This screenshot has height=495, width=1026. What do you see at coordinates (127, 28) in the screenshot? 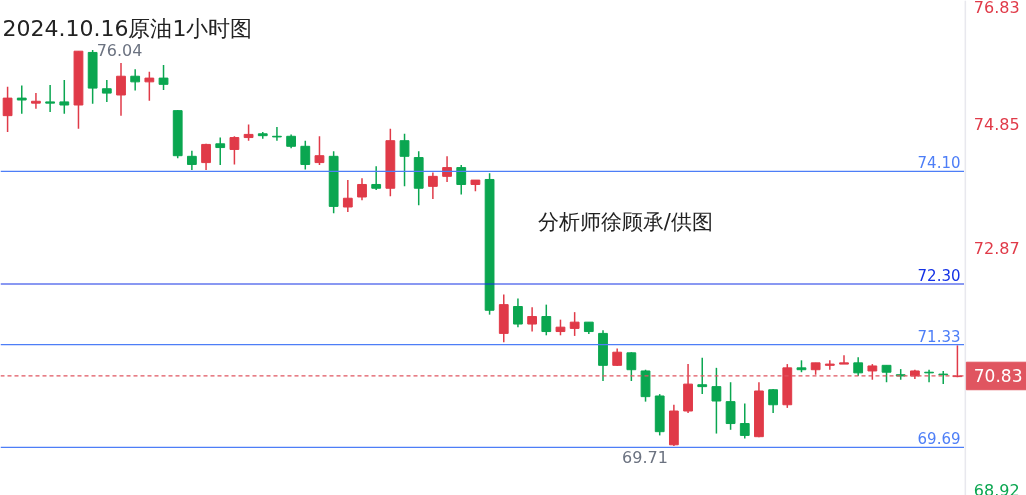
I see `text: 2024.10.16原油1小时图` at bounding box center [127, 28].